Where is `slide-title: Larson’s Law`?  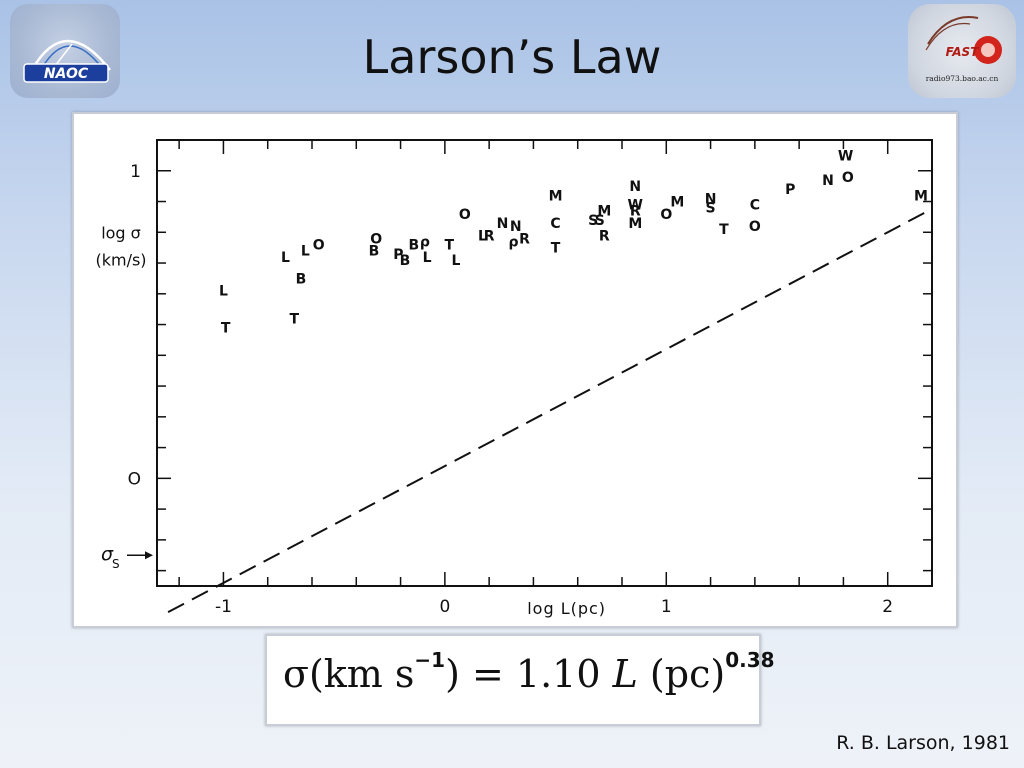 slide-title: Larson’s Law is located at coordinates (512, 57).